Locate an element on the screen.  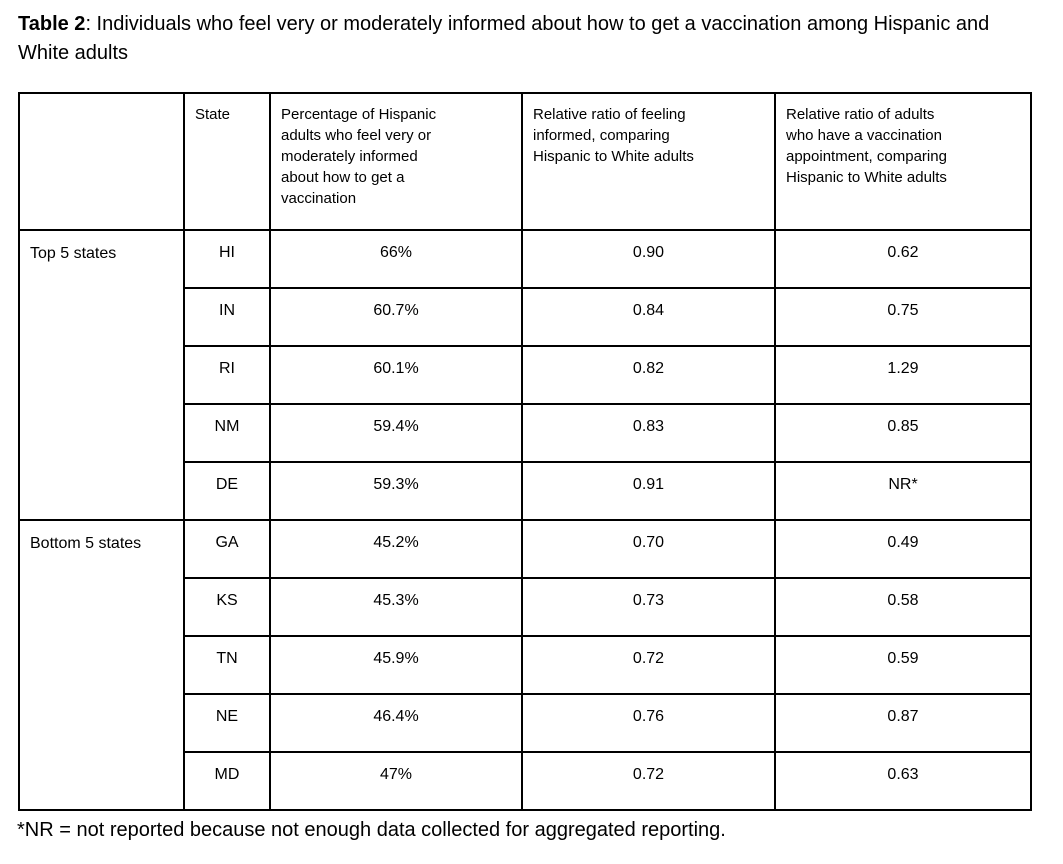
ratio-appointment-cell: 0.87 is located at coordinates (903, 723).